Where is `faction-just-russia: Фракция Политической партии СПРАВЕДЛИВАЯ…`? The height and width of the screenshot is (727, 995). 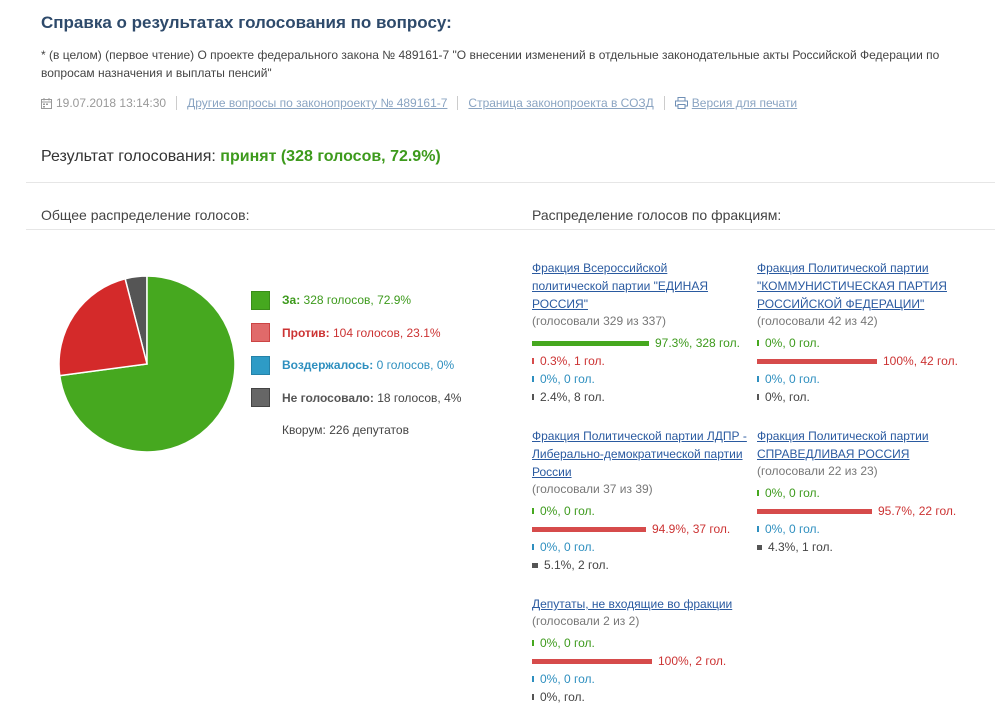 faction-just-russia: Фракция Политической партии СПРАВЕДЛИВАЯ… is located at coordinates (864, 491).